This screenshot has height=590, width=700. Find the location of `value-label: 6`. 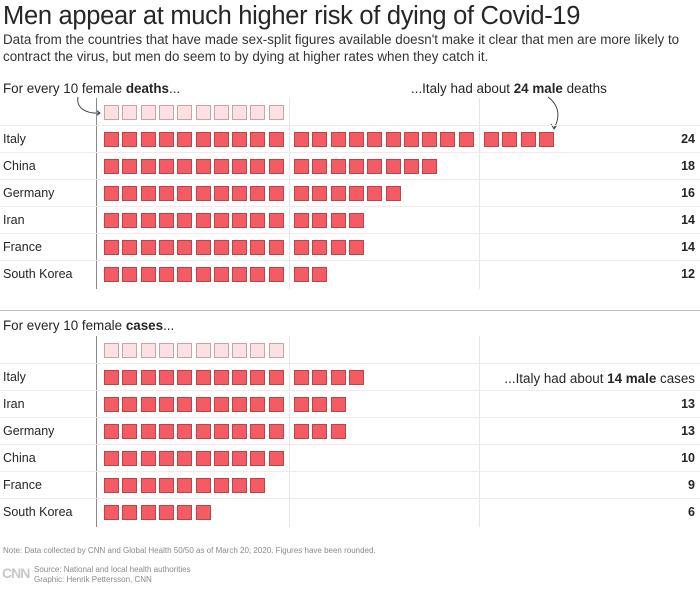

value-label: 6 is located at coordinates (691, 512).